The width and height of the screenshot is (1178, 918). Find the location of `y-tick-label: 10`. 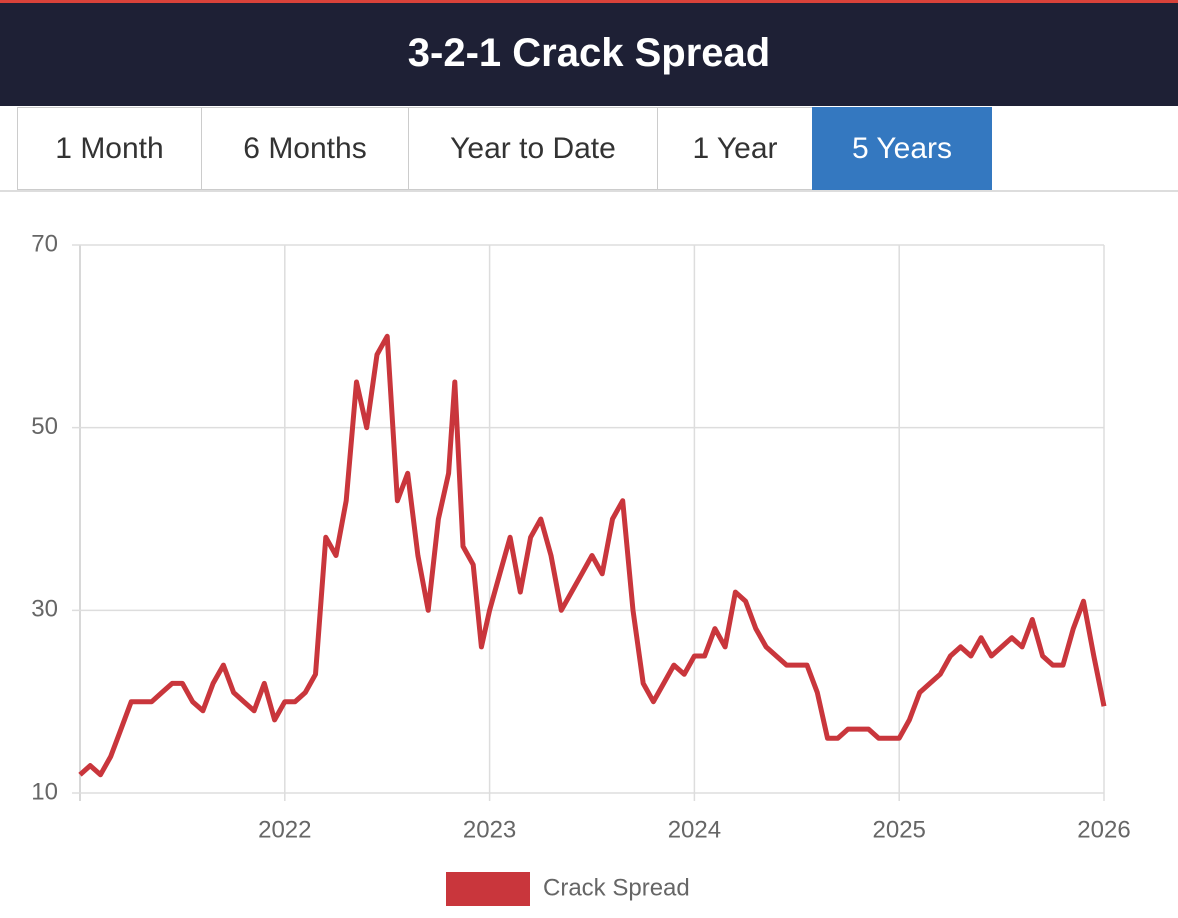

y-tick-label: 10 is located at coordinates (44, 791).